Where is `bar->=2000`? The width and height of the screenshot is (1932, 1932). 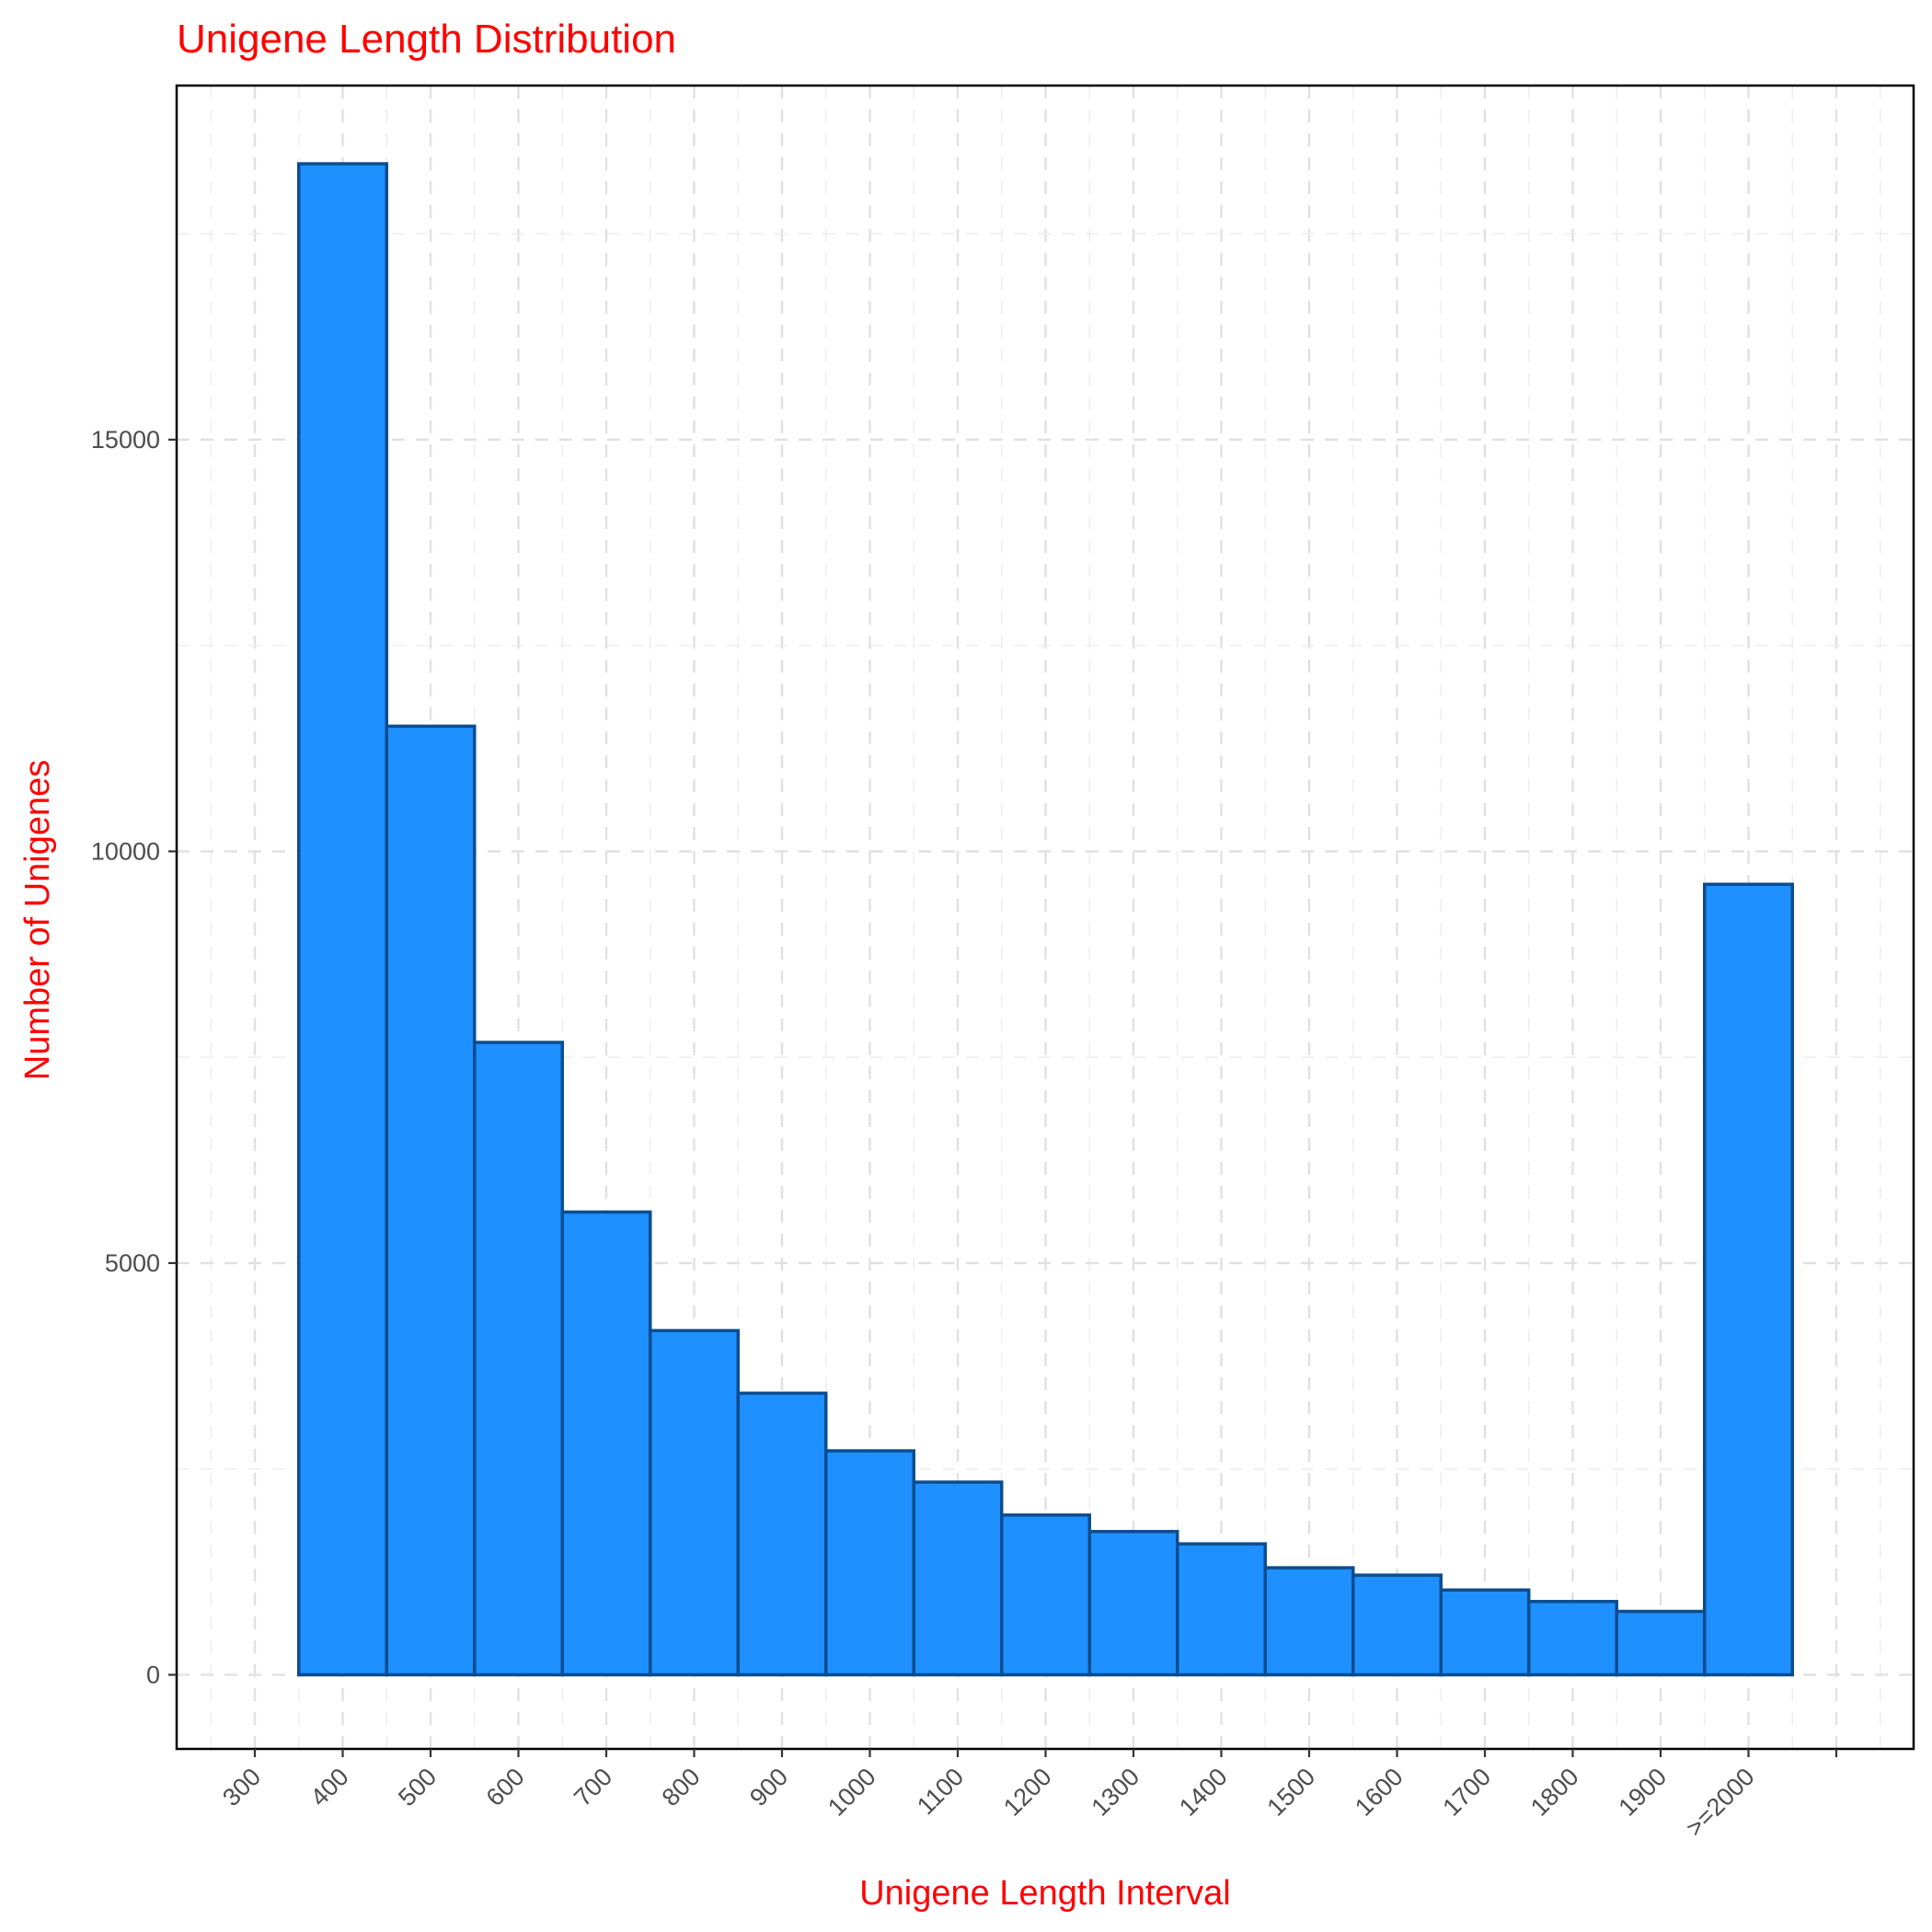
bar->=2000 is located at coordinates (1748, 1279).